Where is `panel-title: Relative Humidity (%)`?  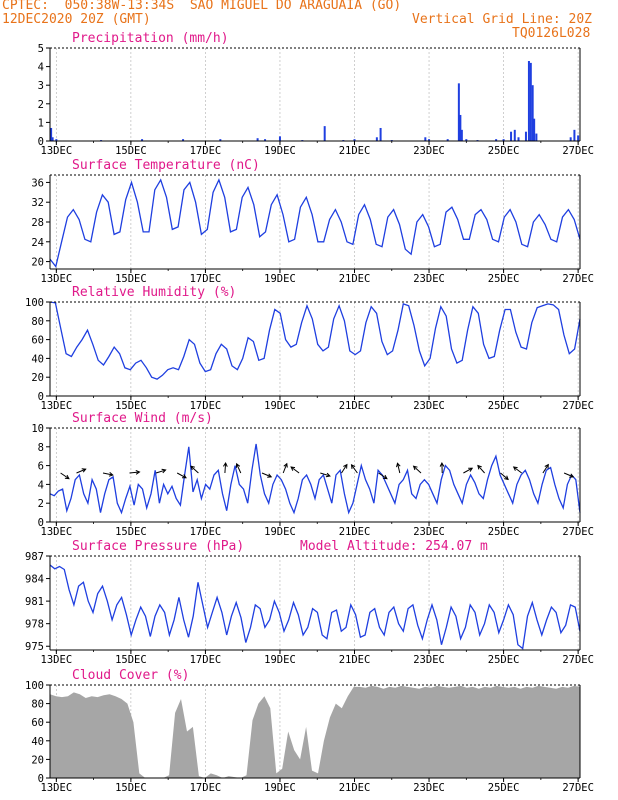 panel-title: Relative Humidity (%) is located at coordinates (154, 292).